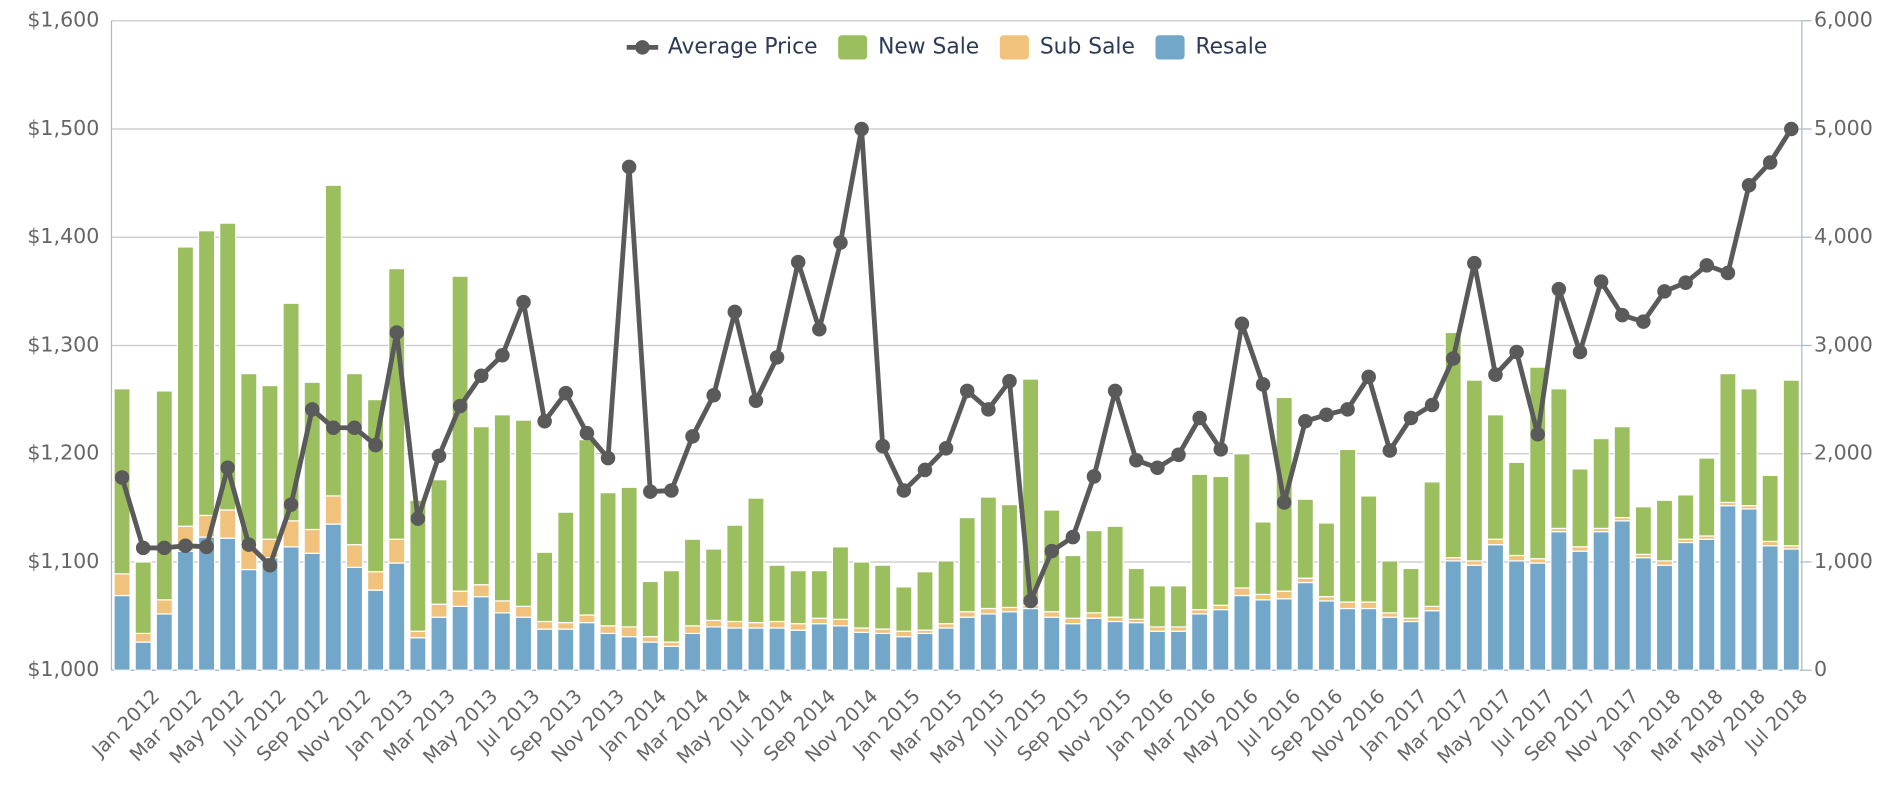  What do you see at coordinates (1843, 20) in the screenshot?
I see `y2-tick-label: 6,000` at bounding box center [1843, 20].